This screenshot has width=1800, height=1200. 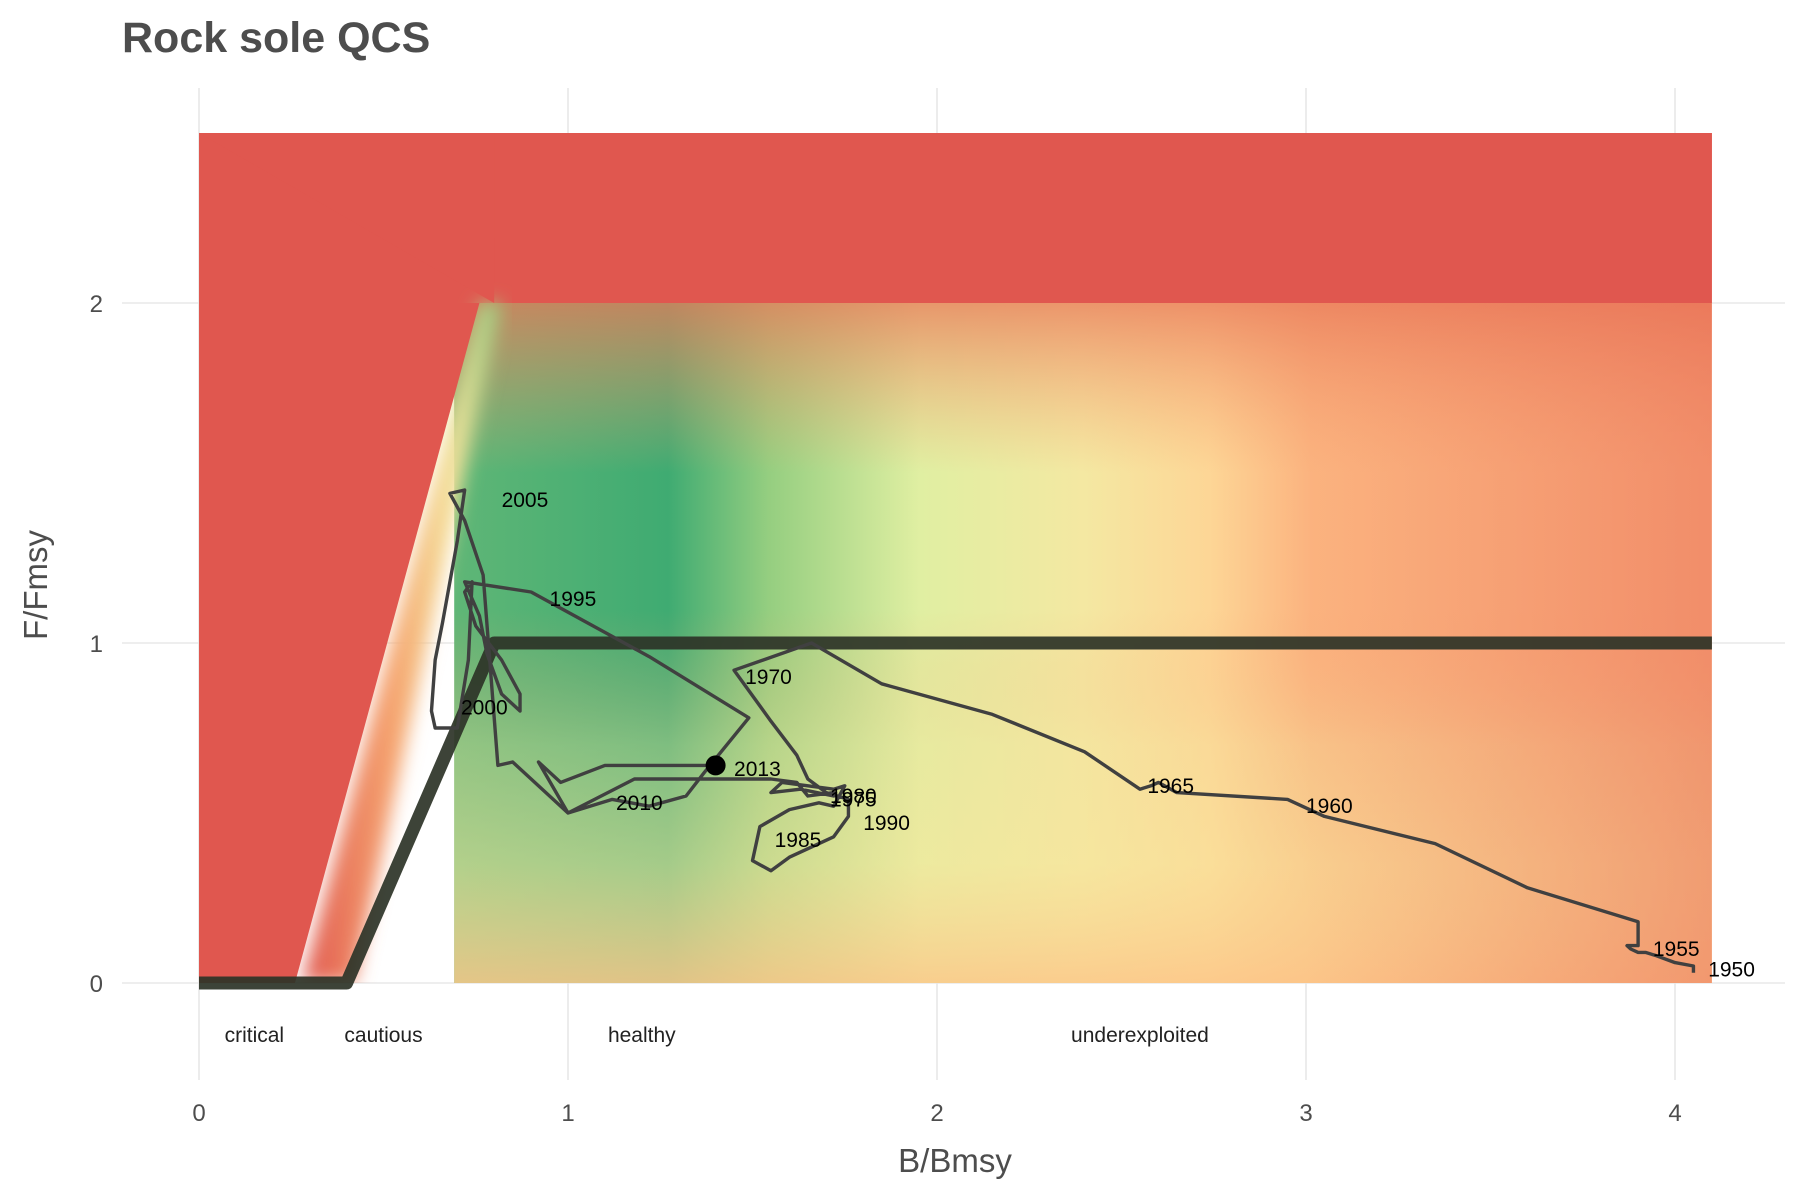 What do you see at coordinates (1731, 969) in the screenshot?
I see `year-label-1950: 1950` at bounding box center [1731, 969].